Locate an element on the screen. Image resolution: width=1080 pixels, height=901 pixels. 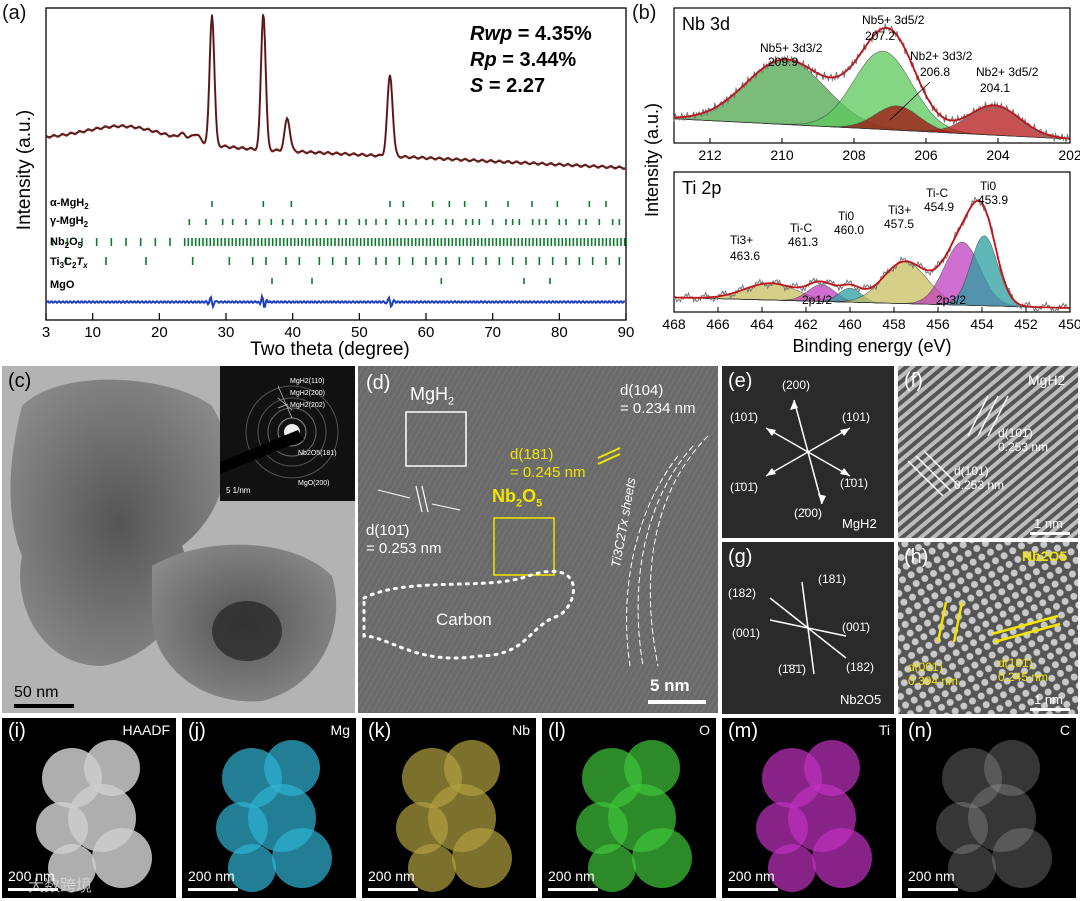
panel-label-d: (d) is located at coordinates (378, 383).